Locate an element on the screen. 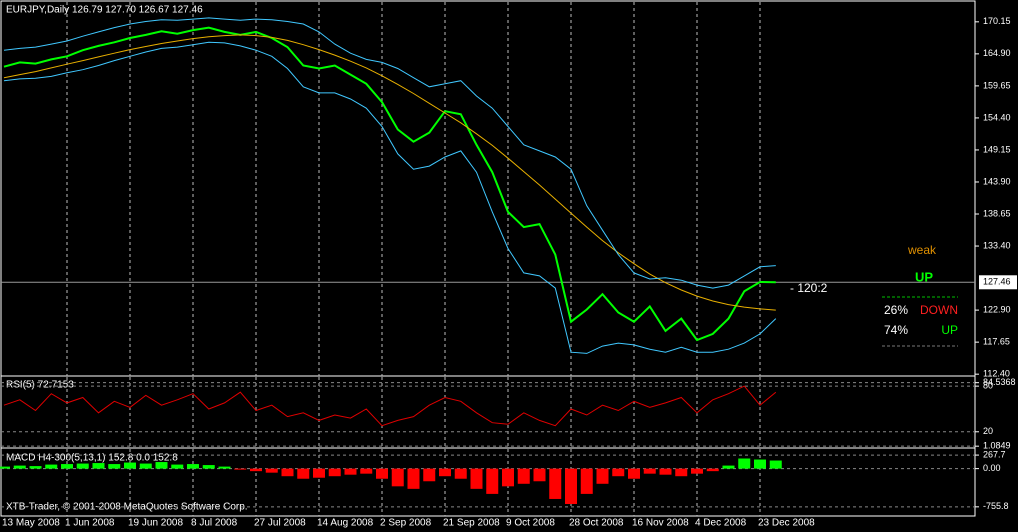 The image size is (1018, 532). y-tick-label: 159.65 is located at coordinates (997, 85).